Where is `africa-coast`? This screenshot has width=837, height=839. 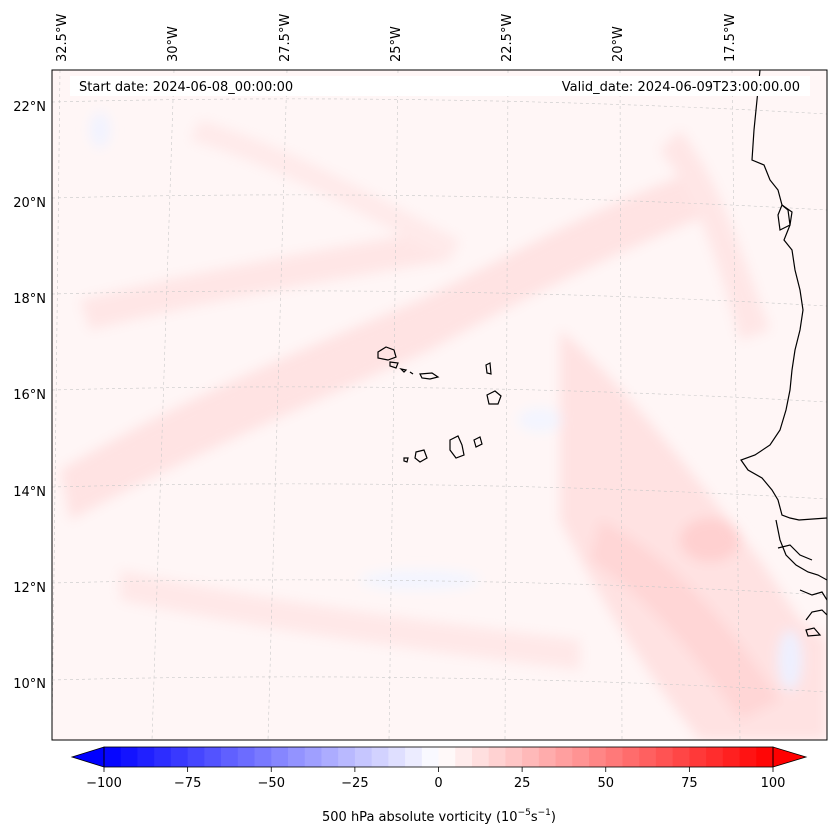
africa-coast is located at coordinates (783, 295).